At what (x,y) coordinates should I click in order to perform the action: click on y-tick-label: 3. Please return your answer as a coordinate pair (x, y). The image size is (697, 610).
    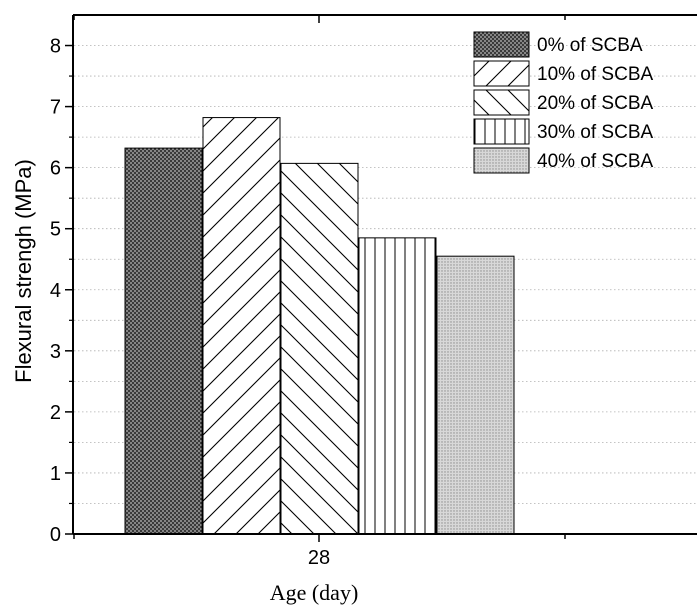
    Looking at the image, I should click on (55, 352).